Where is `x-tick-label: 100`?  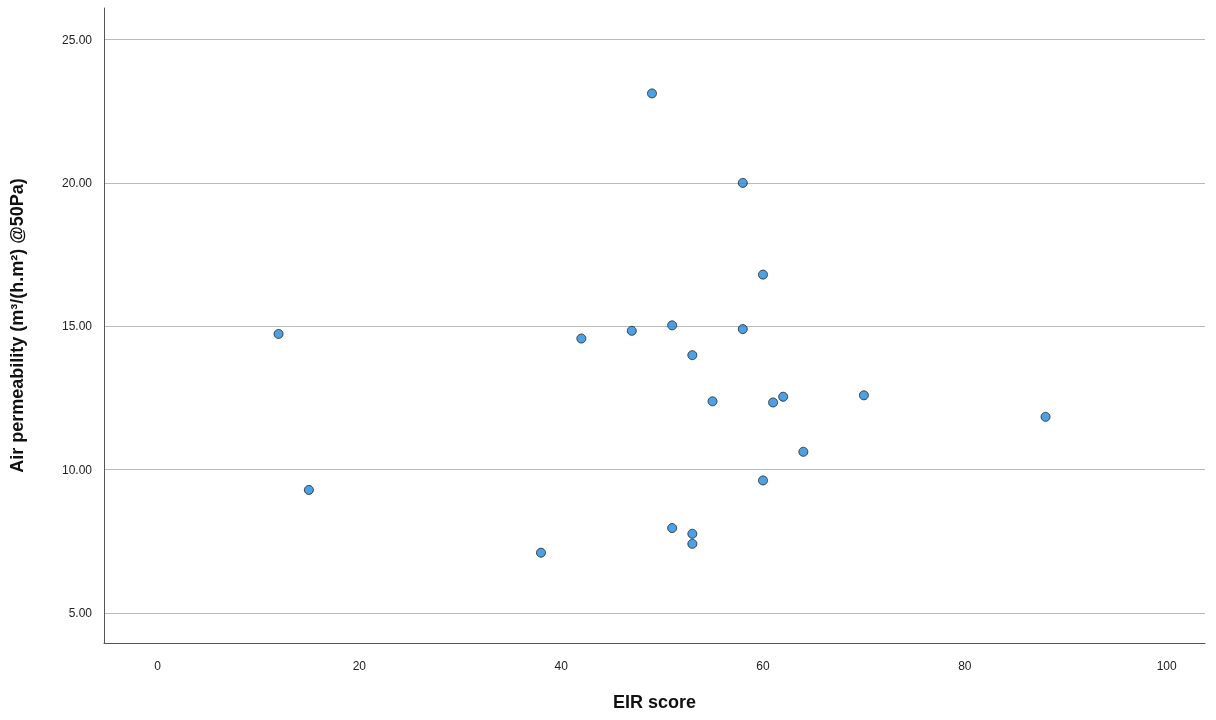 x-tick-label: 100 is located at coordinates (1166, 666).